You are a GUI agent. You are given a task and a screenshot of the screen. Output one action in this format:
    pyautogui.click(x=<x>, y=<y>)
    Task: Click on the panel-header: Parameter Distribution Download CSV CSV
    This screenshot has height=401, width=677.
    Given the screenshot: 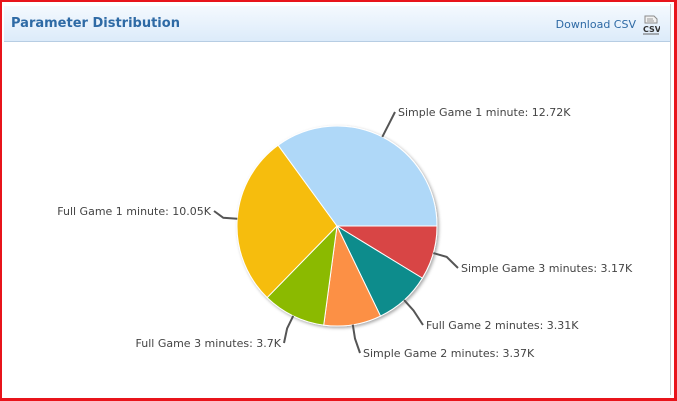 What is the action you would take?
    pyautogui.click(x=337, y=24)
    